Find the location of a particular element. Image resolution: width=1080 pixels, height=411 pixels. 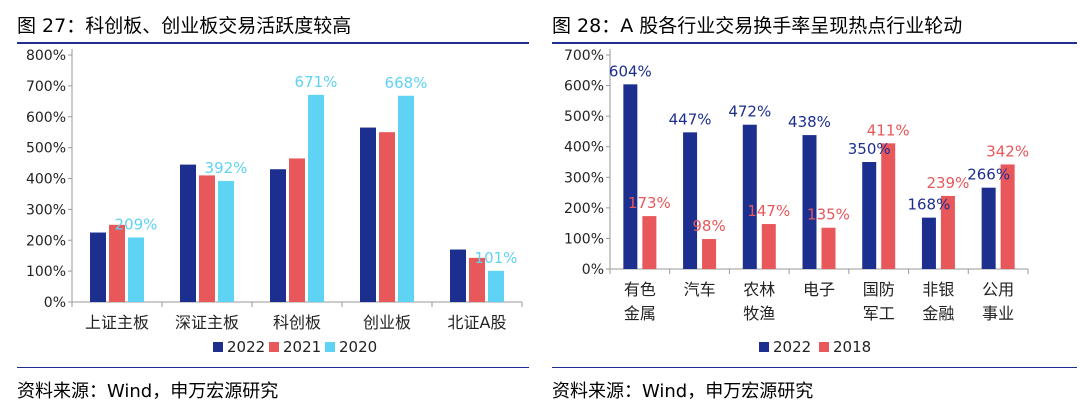

x-category-label: 农林 is located at coordinates (759, 289).